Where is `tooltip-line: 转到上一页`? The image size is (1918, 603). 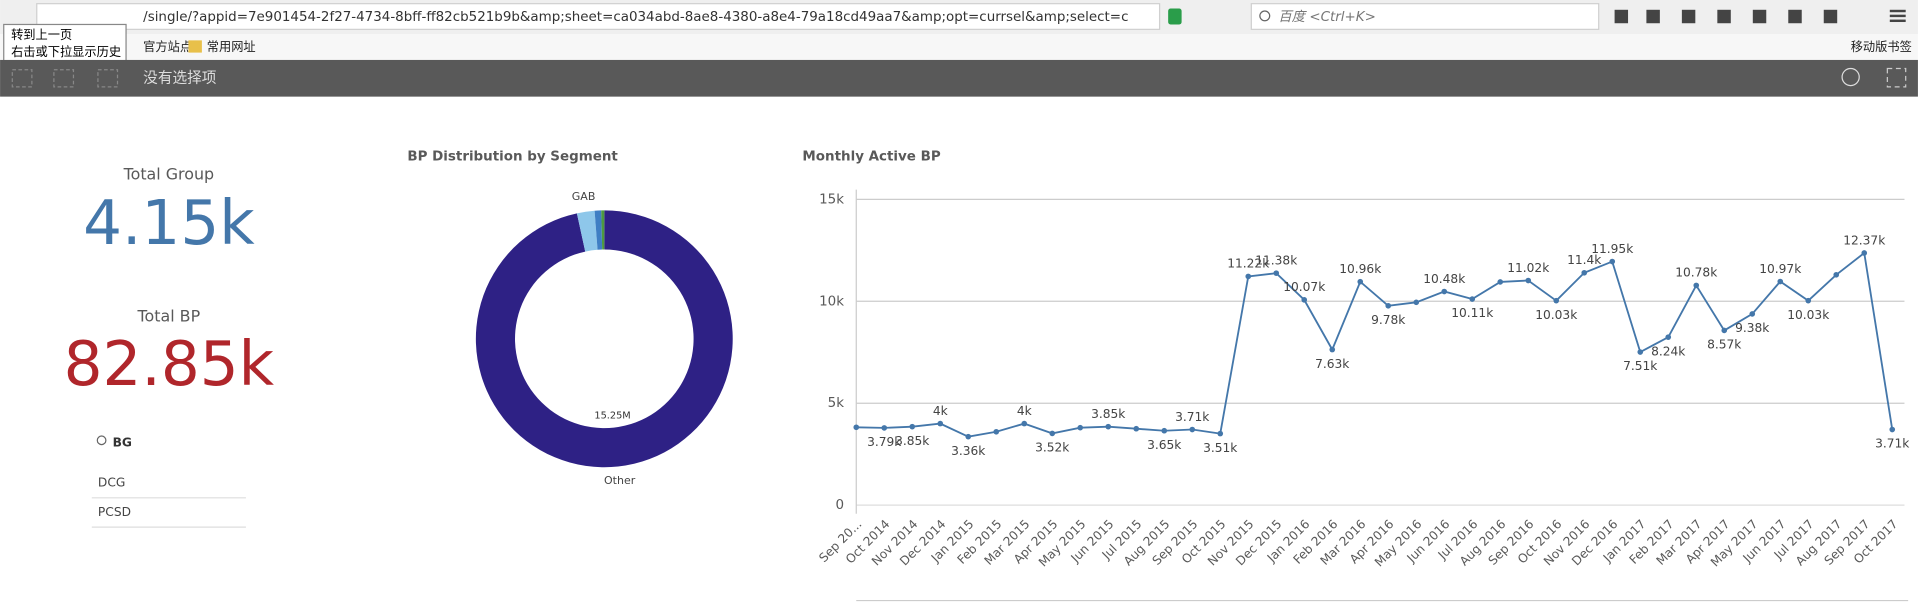
tooltip-line: 转到上一页 is located at coordinates (41, 34).